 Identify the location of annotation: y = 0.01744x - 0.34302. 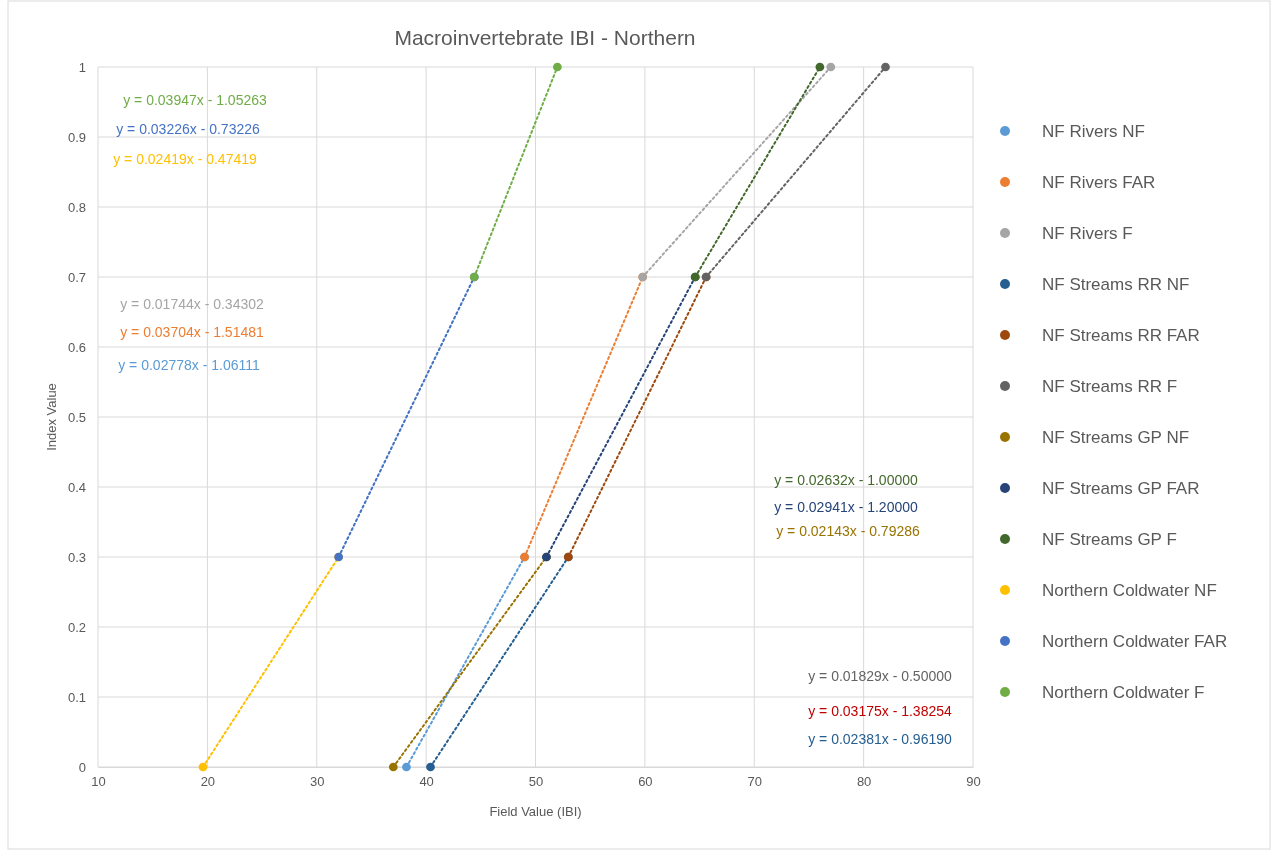
(192, 304).